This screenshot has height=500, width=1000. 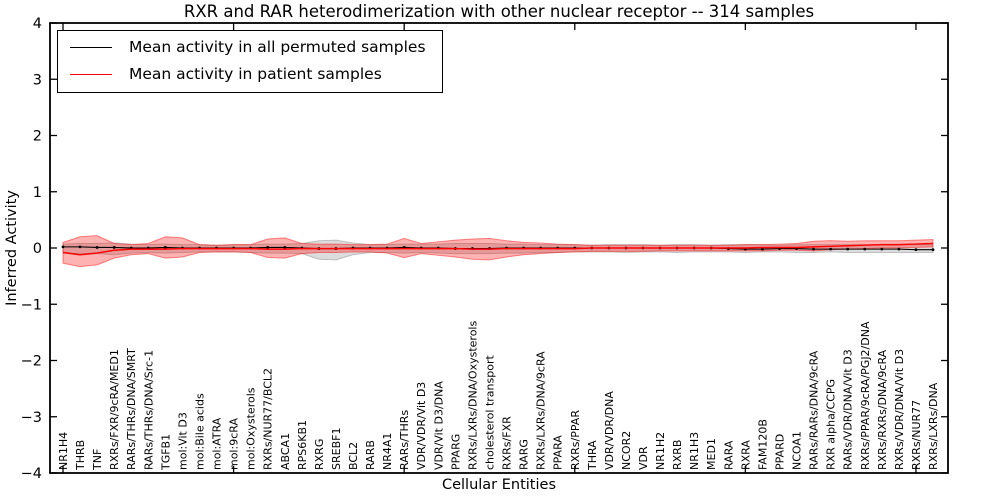 I want to click on x-tick-label: mol:Bile acids, so click(x=199, y=431).